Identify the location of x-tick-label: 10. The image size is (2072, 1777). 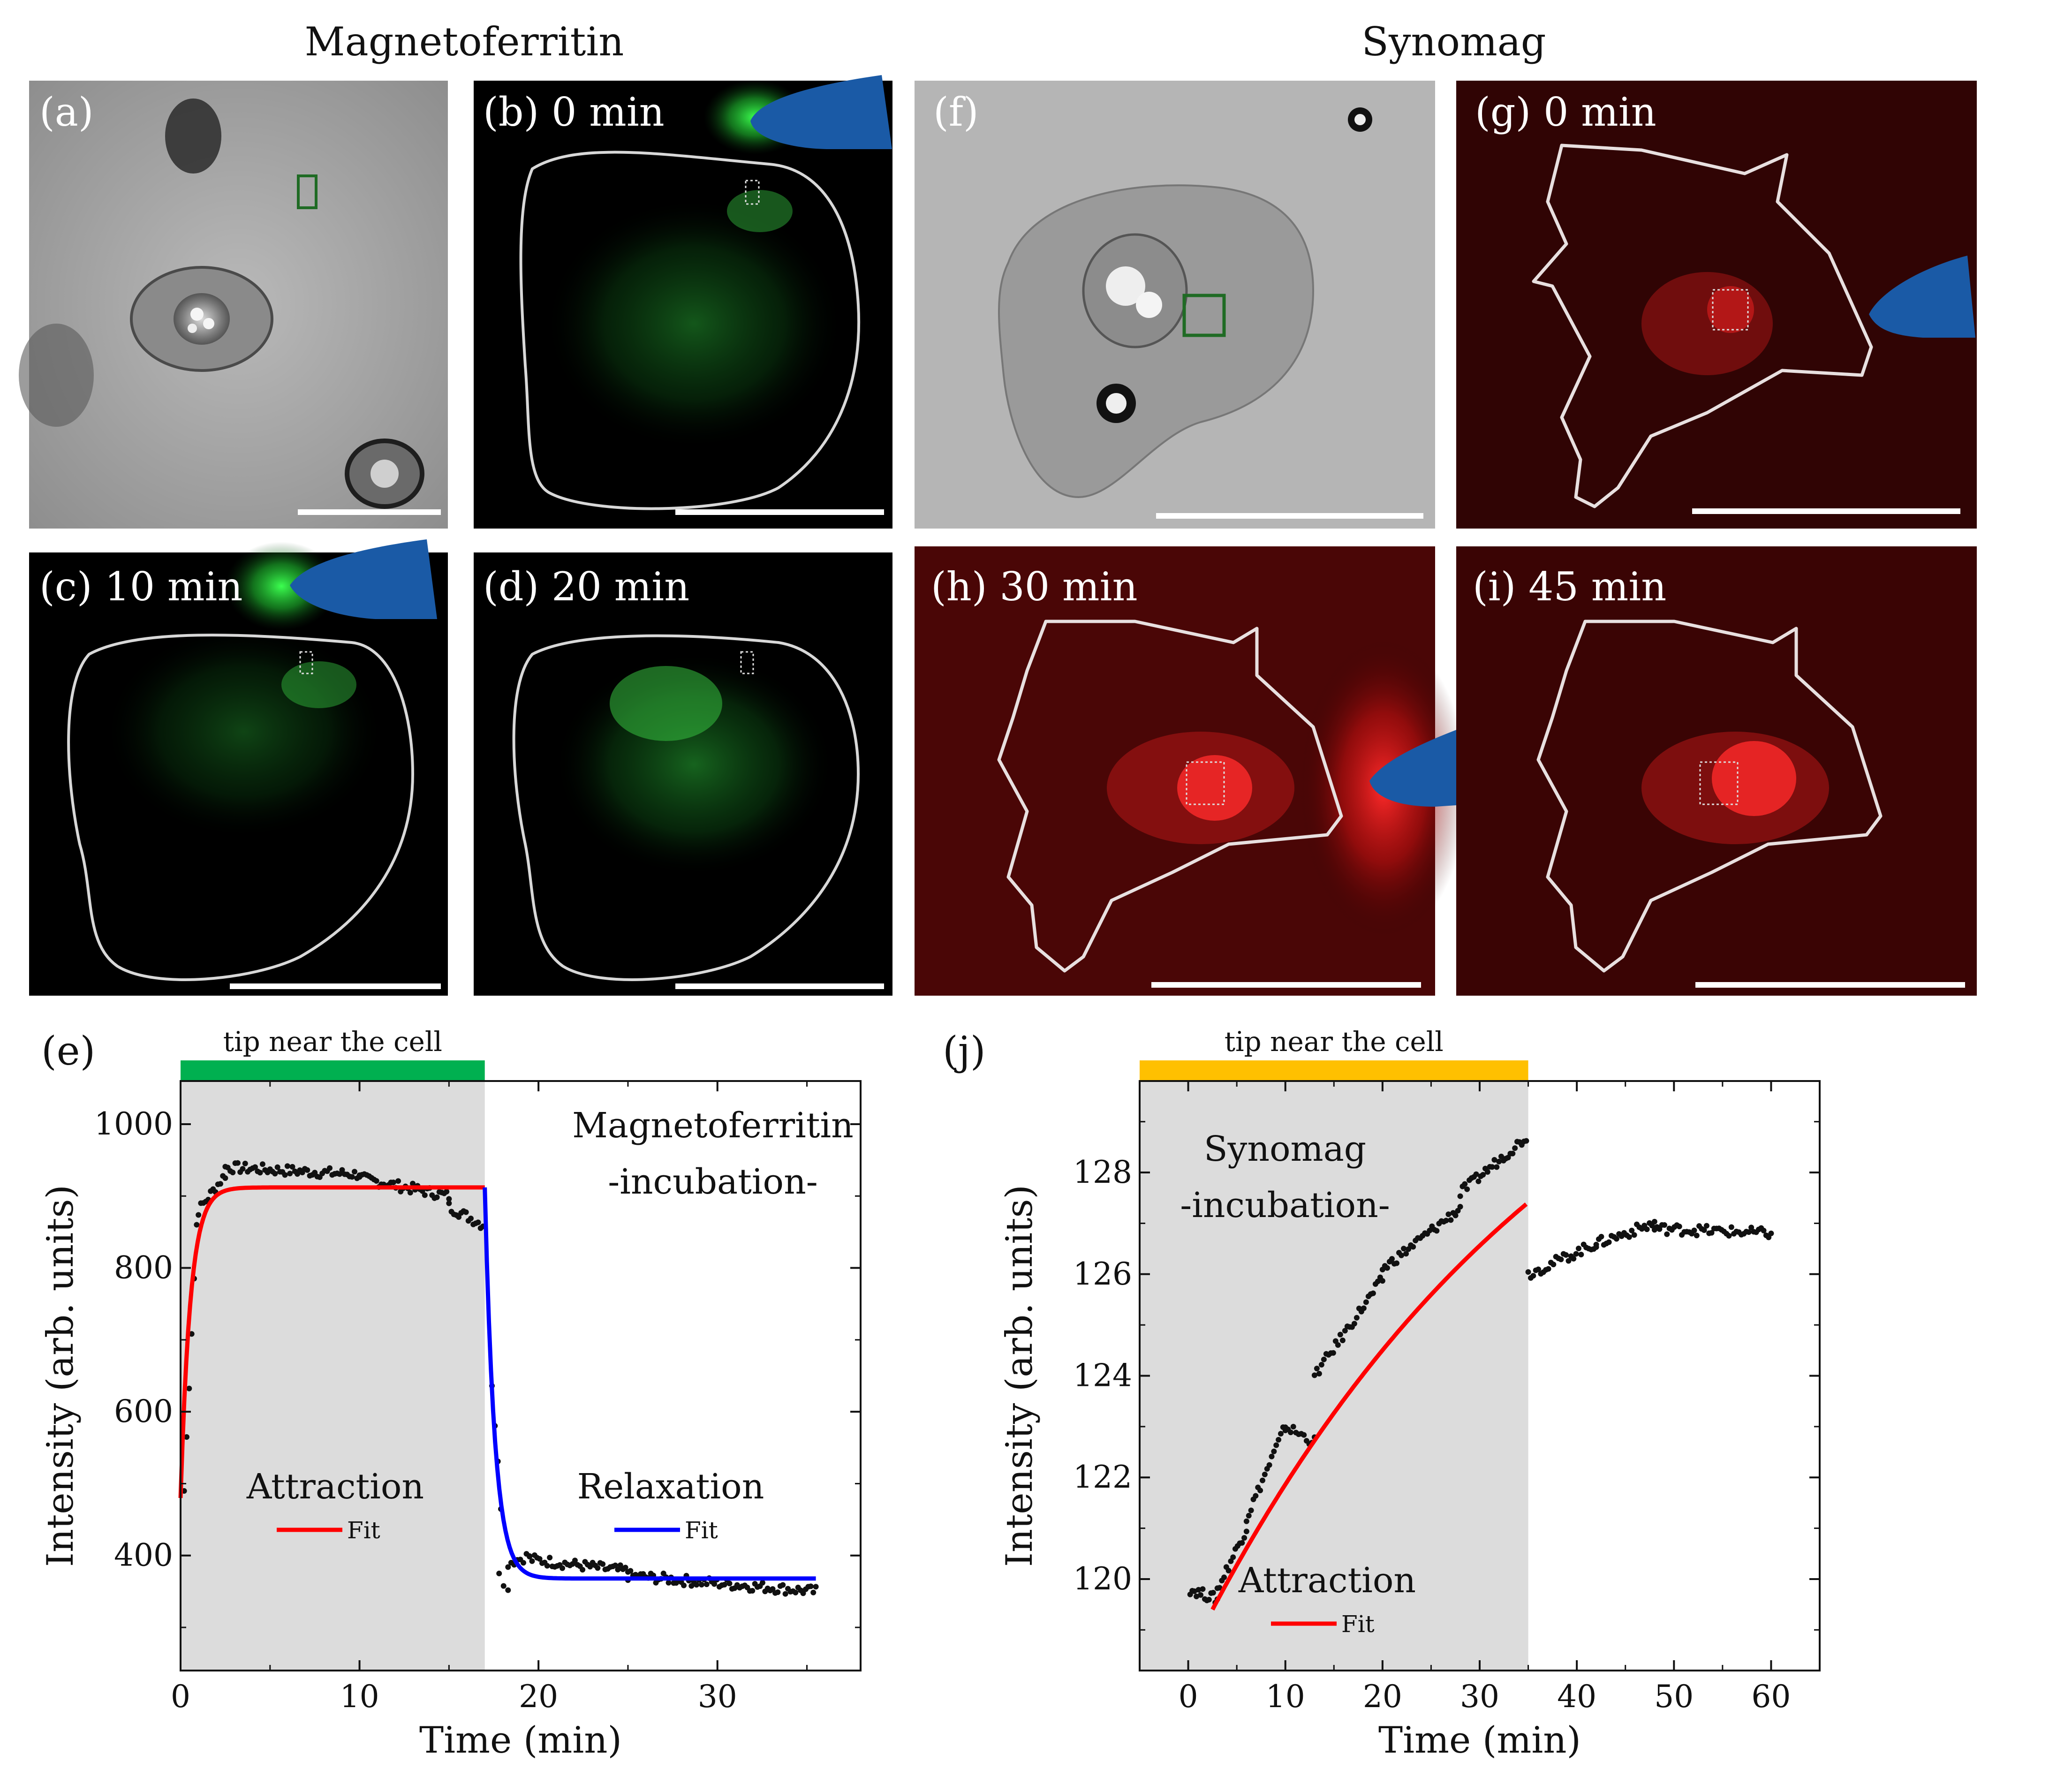
(1285, 1697).